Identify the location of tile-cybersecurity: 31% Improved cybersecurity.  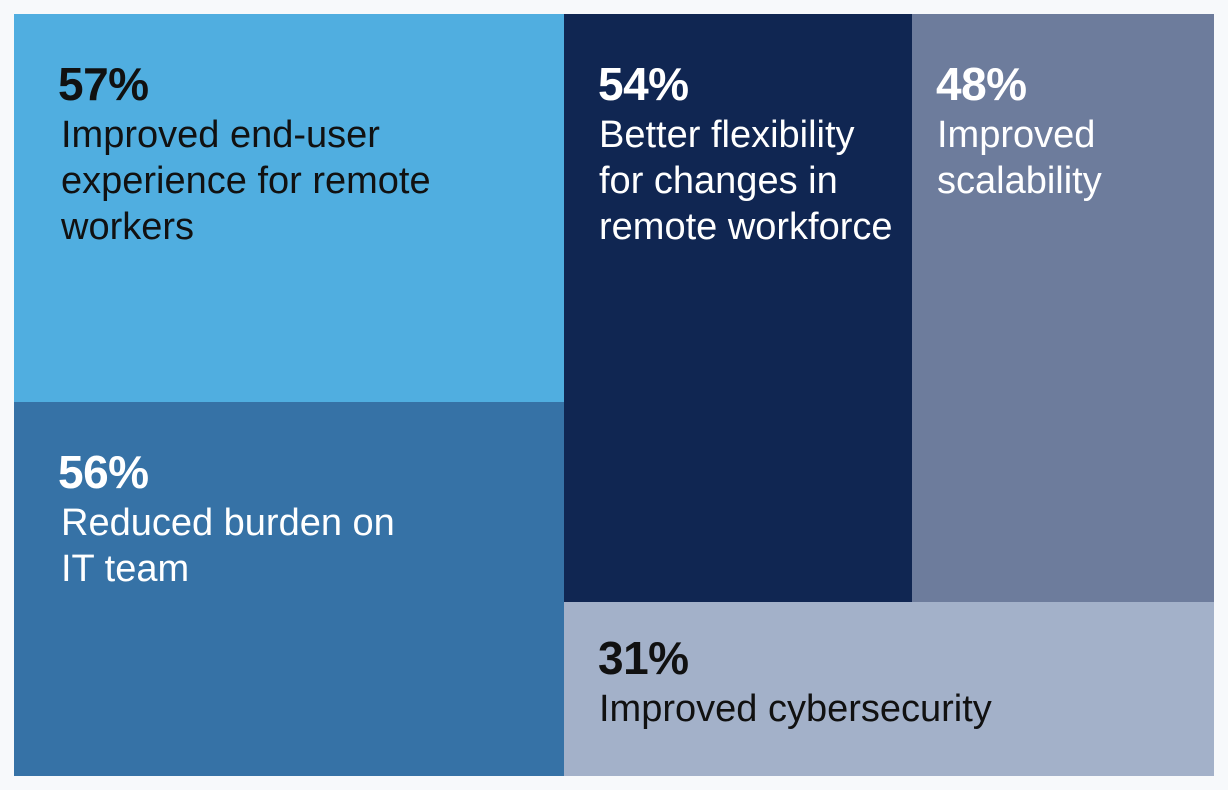
(889, 689).